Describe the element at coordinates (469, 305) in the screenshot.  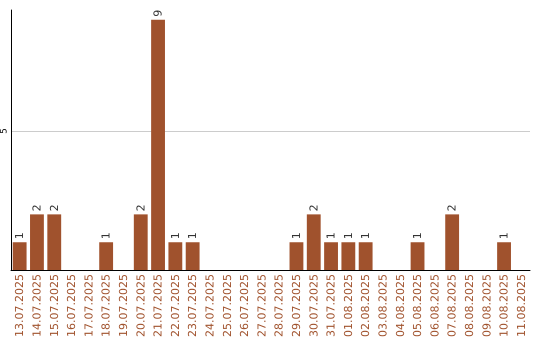
I see `x-tick-label: 08.08.2025` at that location.